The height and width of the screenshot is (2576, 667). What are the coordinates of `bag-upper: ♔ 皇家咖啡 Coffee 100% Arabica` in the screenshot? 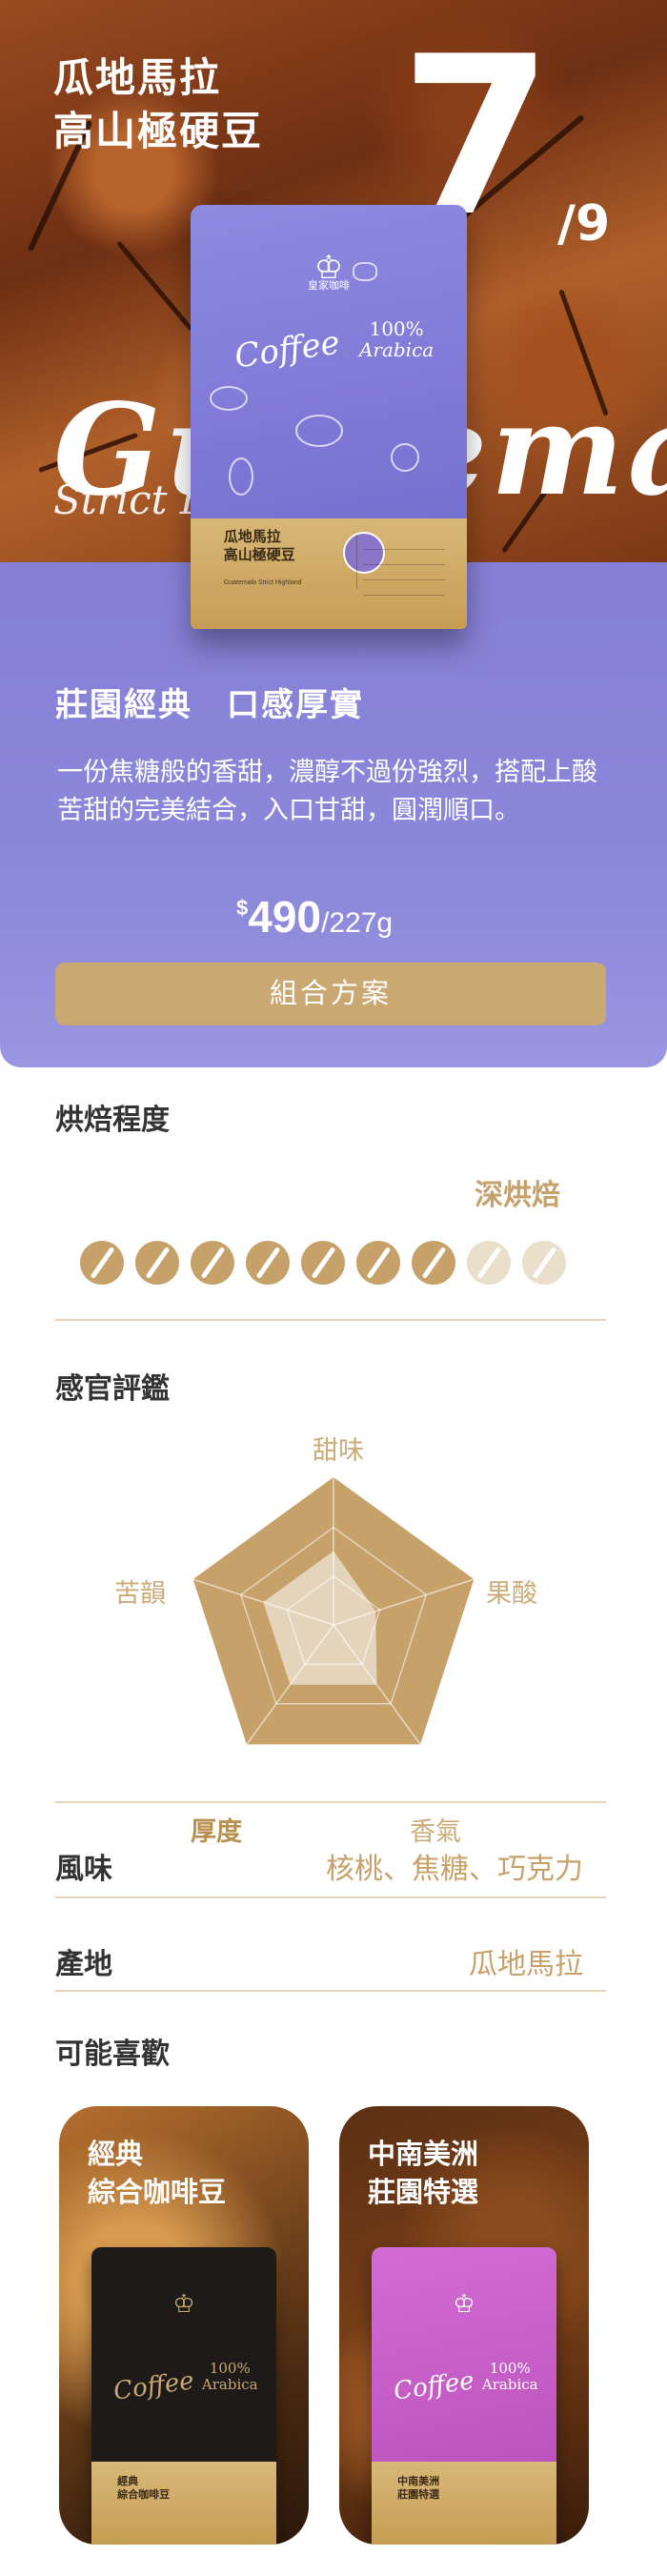 It's located at (329, 362).